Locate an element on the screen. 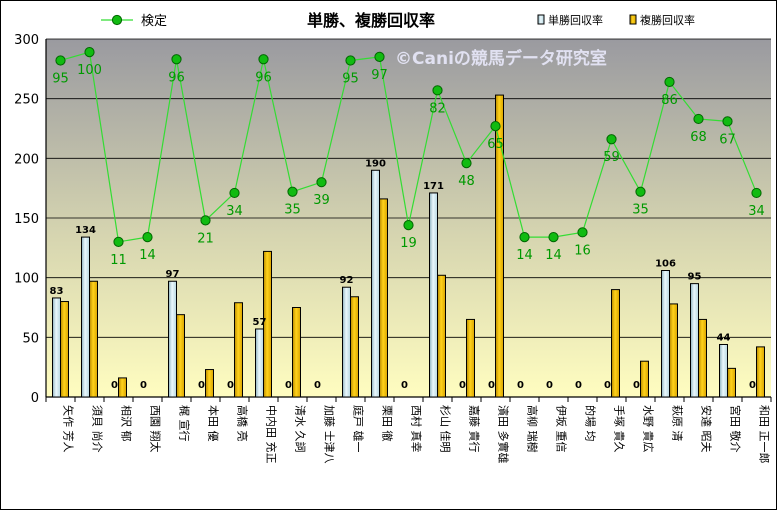 This screenshot has width=777, height=511. x-category-text: 庭戸 雄一 is located at coordinates (359, 429).